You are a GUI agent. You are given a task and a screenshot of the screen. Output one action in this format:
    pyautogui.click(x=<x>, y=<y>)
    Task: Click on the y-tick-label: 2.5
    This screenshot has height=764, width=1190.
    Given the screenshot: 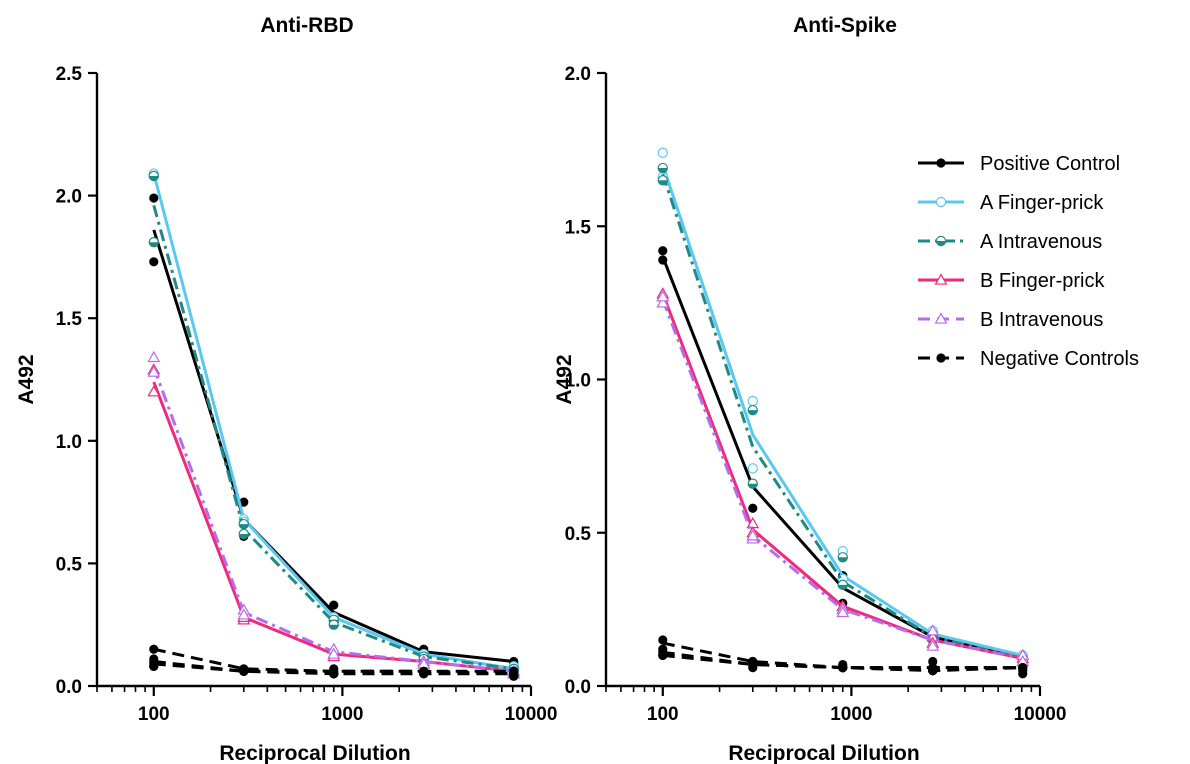 What is the action you would take?
    pyautogui.click(x=69, y=74)
    